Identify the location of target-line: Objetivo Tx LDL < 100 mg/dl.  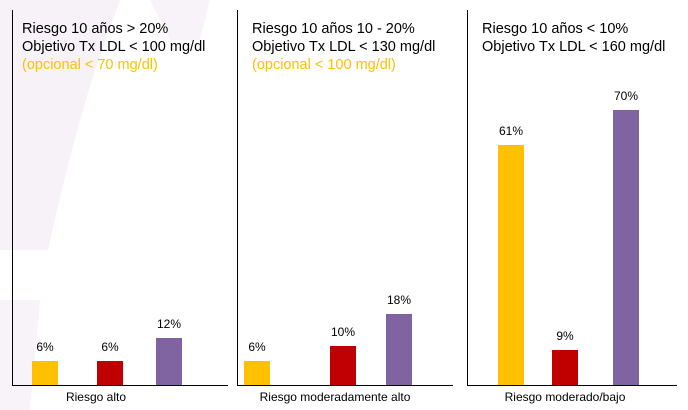
(114, 47).